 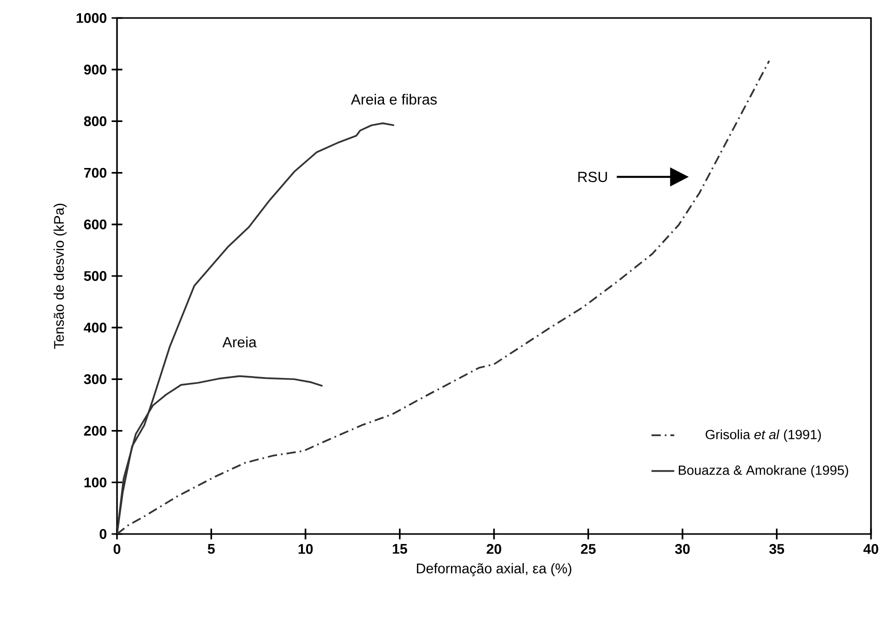 What do you see at coordinates (95, 121) in the screenshot?
I see `y-tick-label: 800` at bounding box center [95, 121].